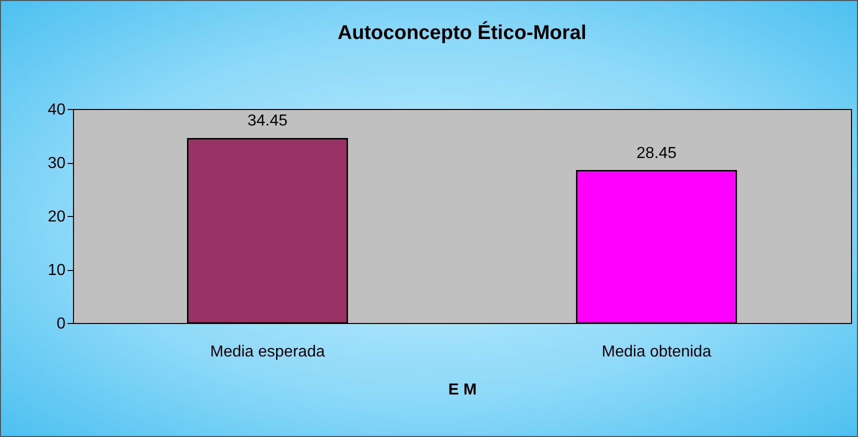 This screenshot has width=858, height=437. Describe the element at coordinates (61, 324) in the screenshot. I see `y-tick-label: 0` at that location.